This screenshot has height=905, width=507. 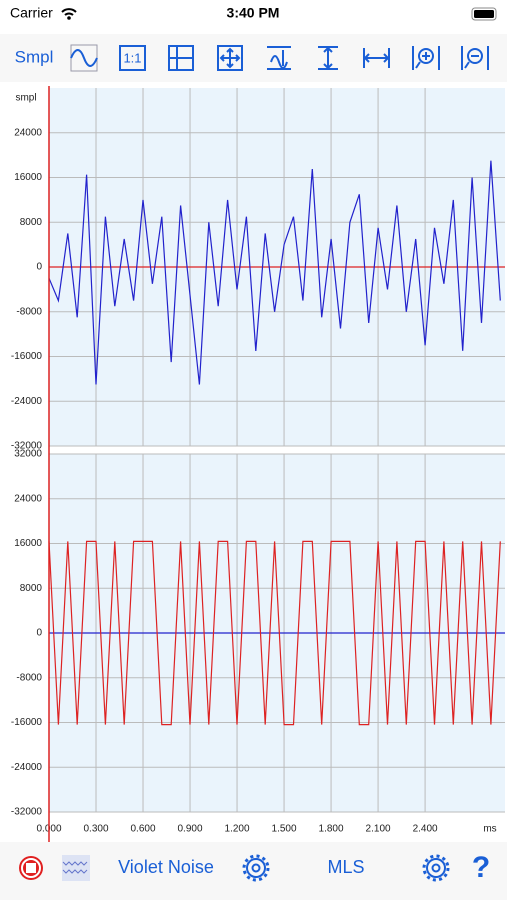 I want to click on stop-square, so click(x=31, y=868).